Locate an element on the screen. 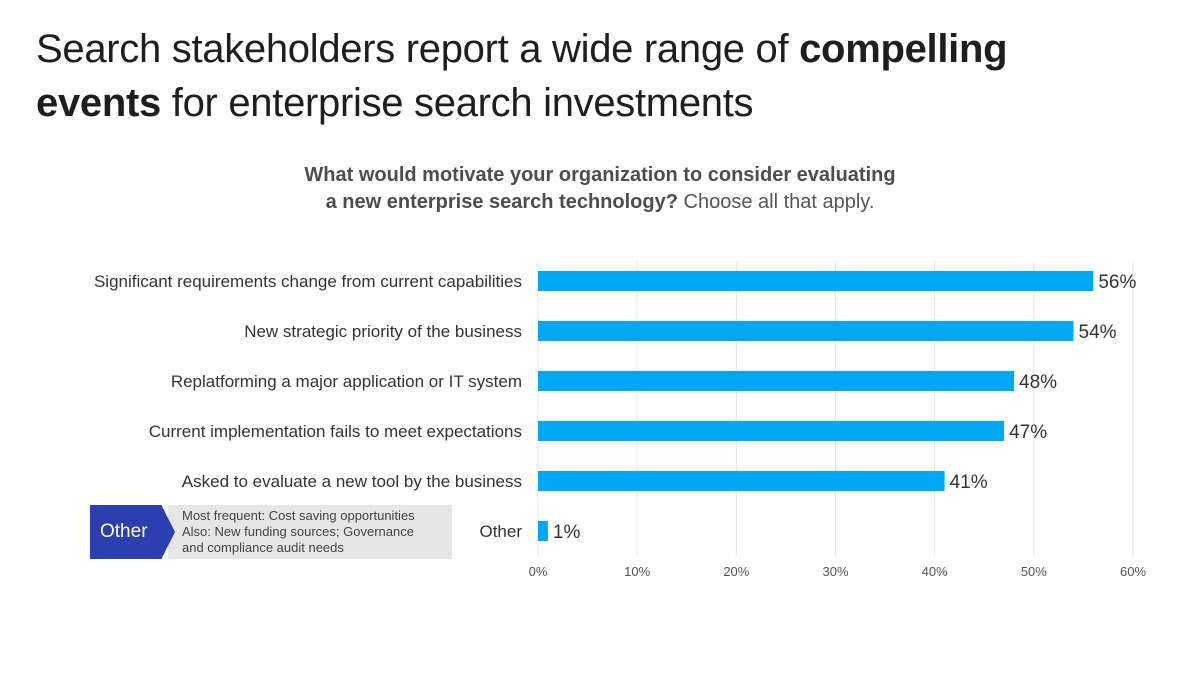 The image size is (1200, 675). category-label: Other is located at coordinates (500, 531).